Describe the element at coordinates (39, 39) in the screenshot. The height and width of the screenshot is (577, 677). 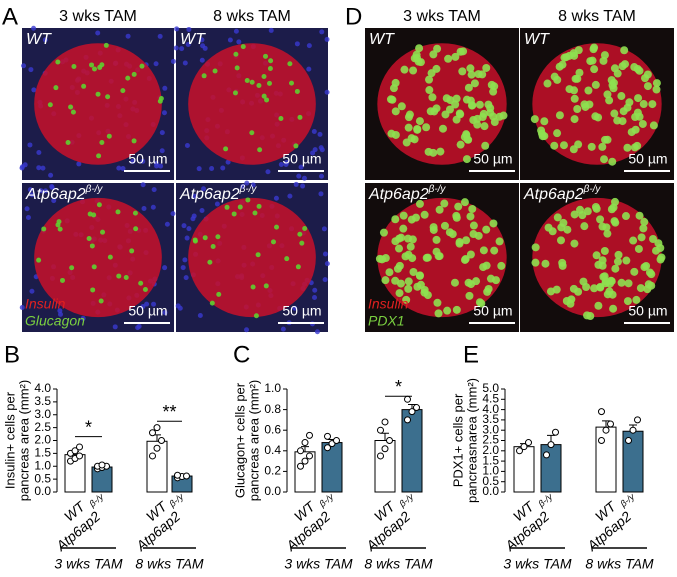
I see `genotype: WT` at that location.